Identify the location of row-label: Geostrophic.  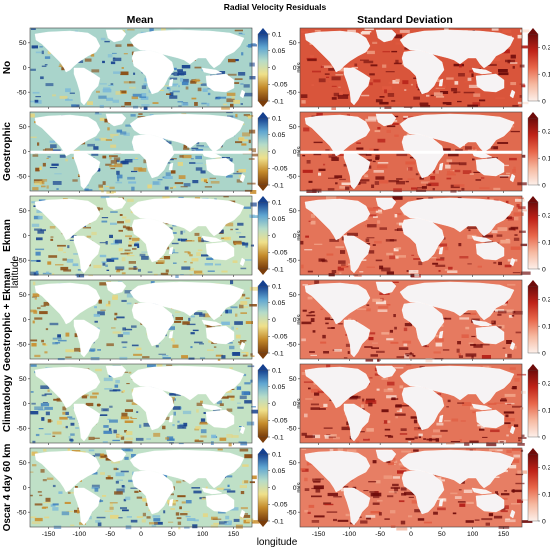
(7, 151).